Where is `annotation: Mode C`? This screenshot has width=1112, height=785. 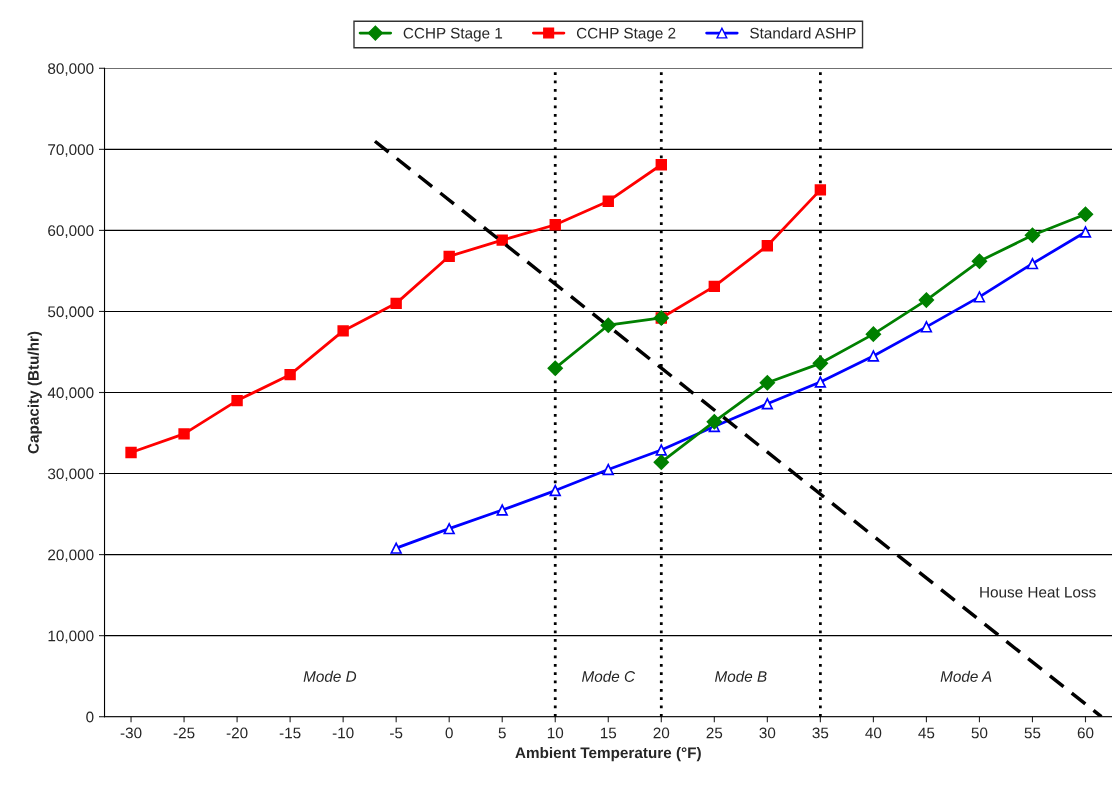 annotation: Mode C is located at coordinates (608, 676).